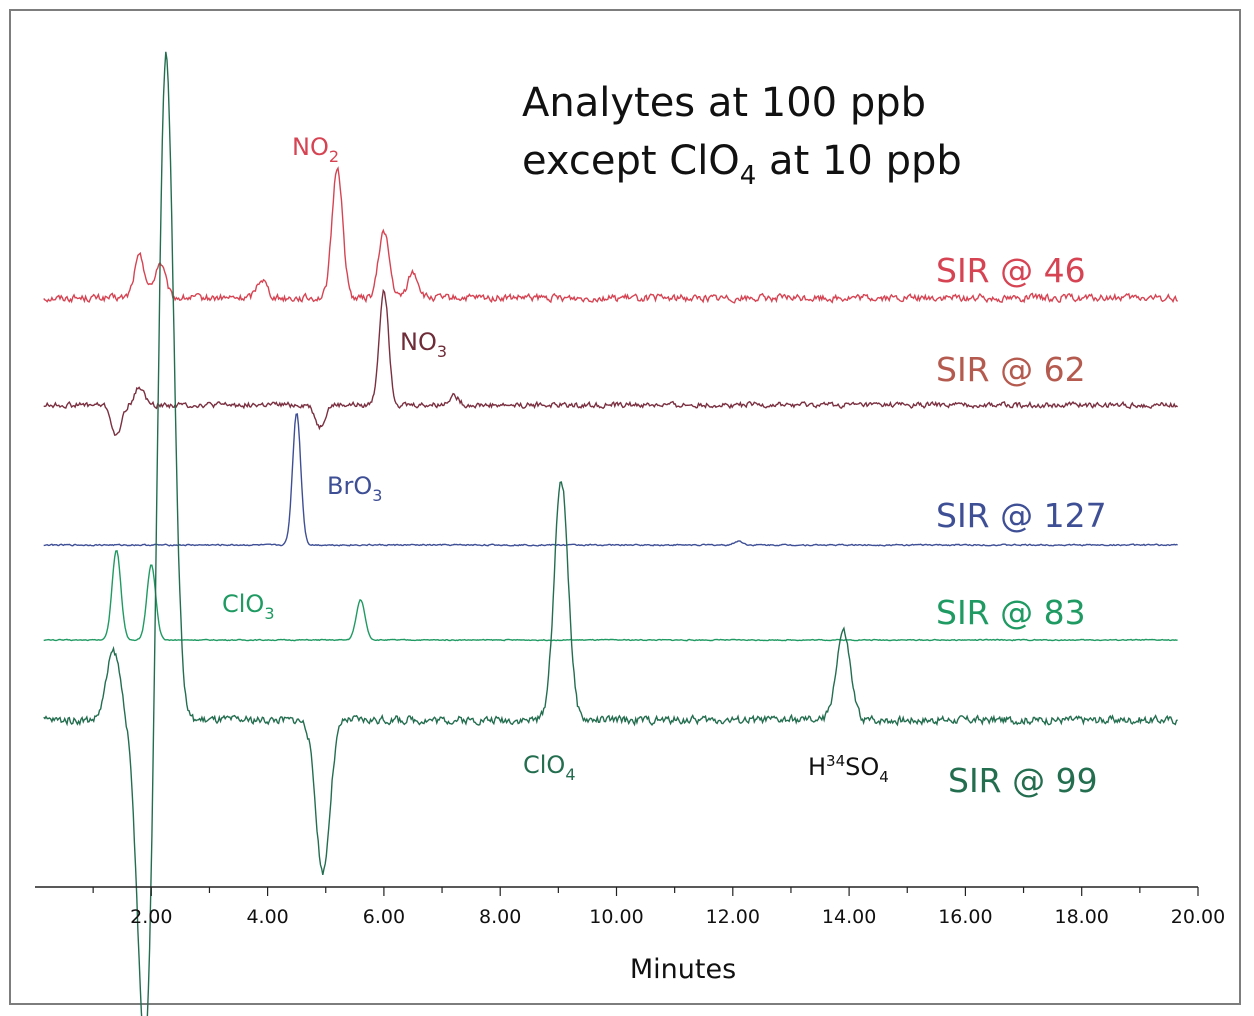  Describe the element at coordinates (248, 606) in the screenshot. I see `peak-label-clo3: ClO3` at that location.